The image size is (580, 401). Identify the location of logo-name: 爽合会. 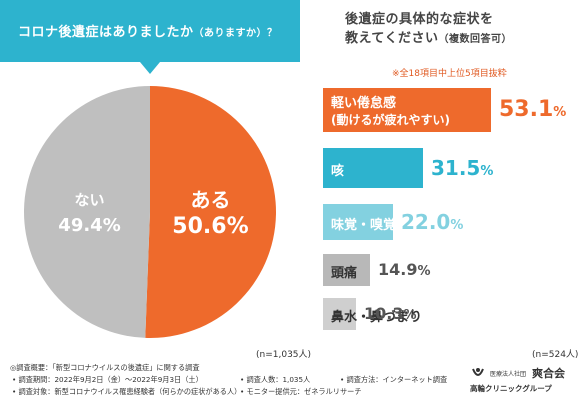
(548, 373).